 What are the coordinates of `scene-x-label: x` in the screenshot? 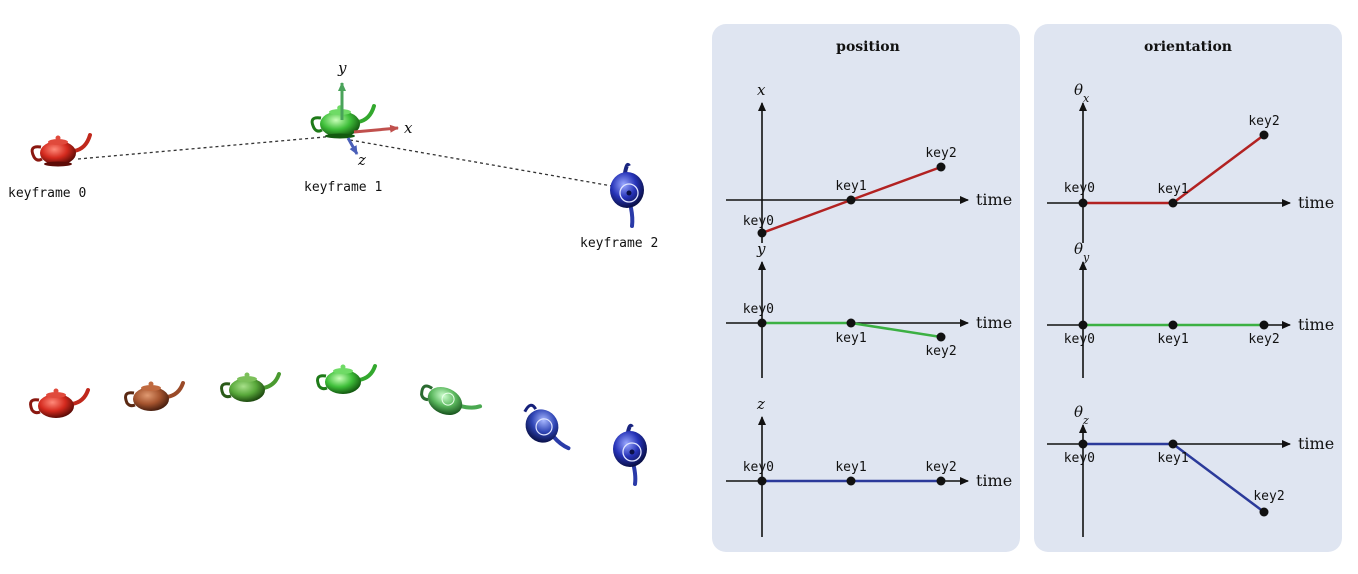 It's located at (408, 128).